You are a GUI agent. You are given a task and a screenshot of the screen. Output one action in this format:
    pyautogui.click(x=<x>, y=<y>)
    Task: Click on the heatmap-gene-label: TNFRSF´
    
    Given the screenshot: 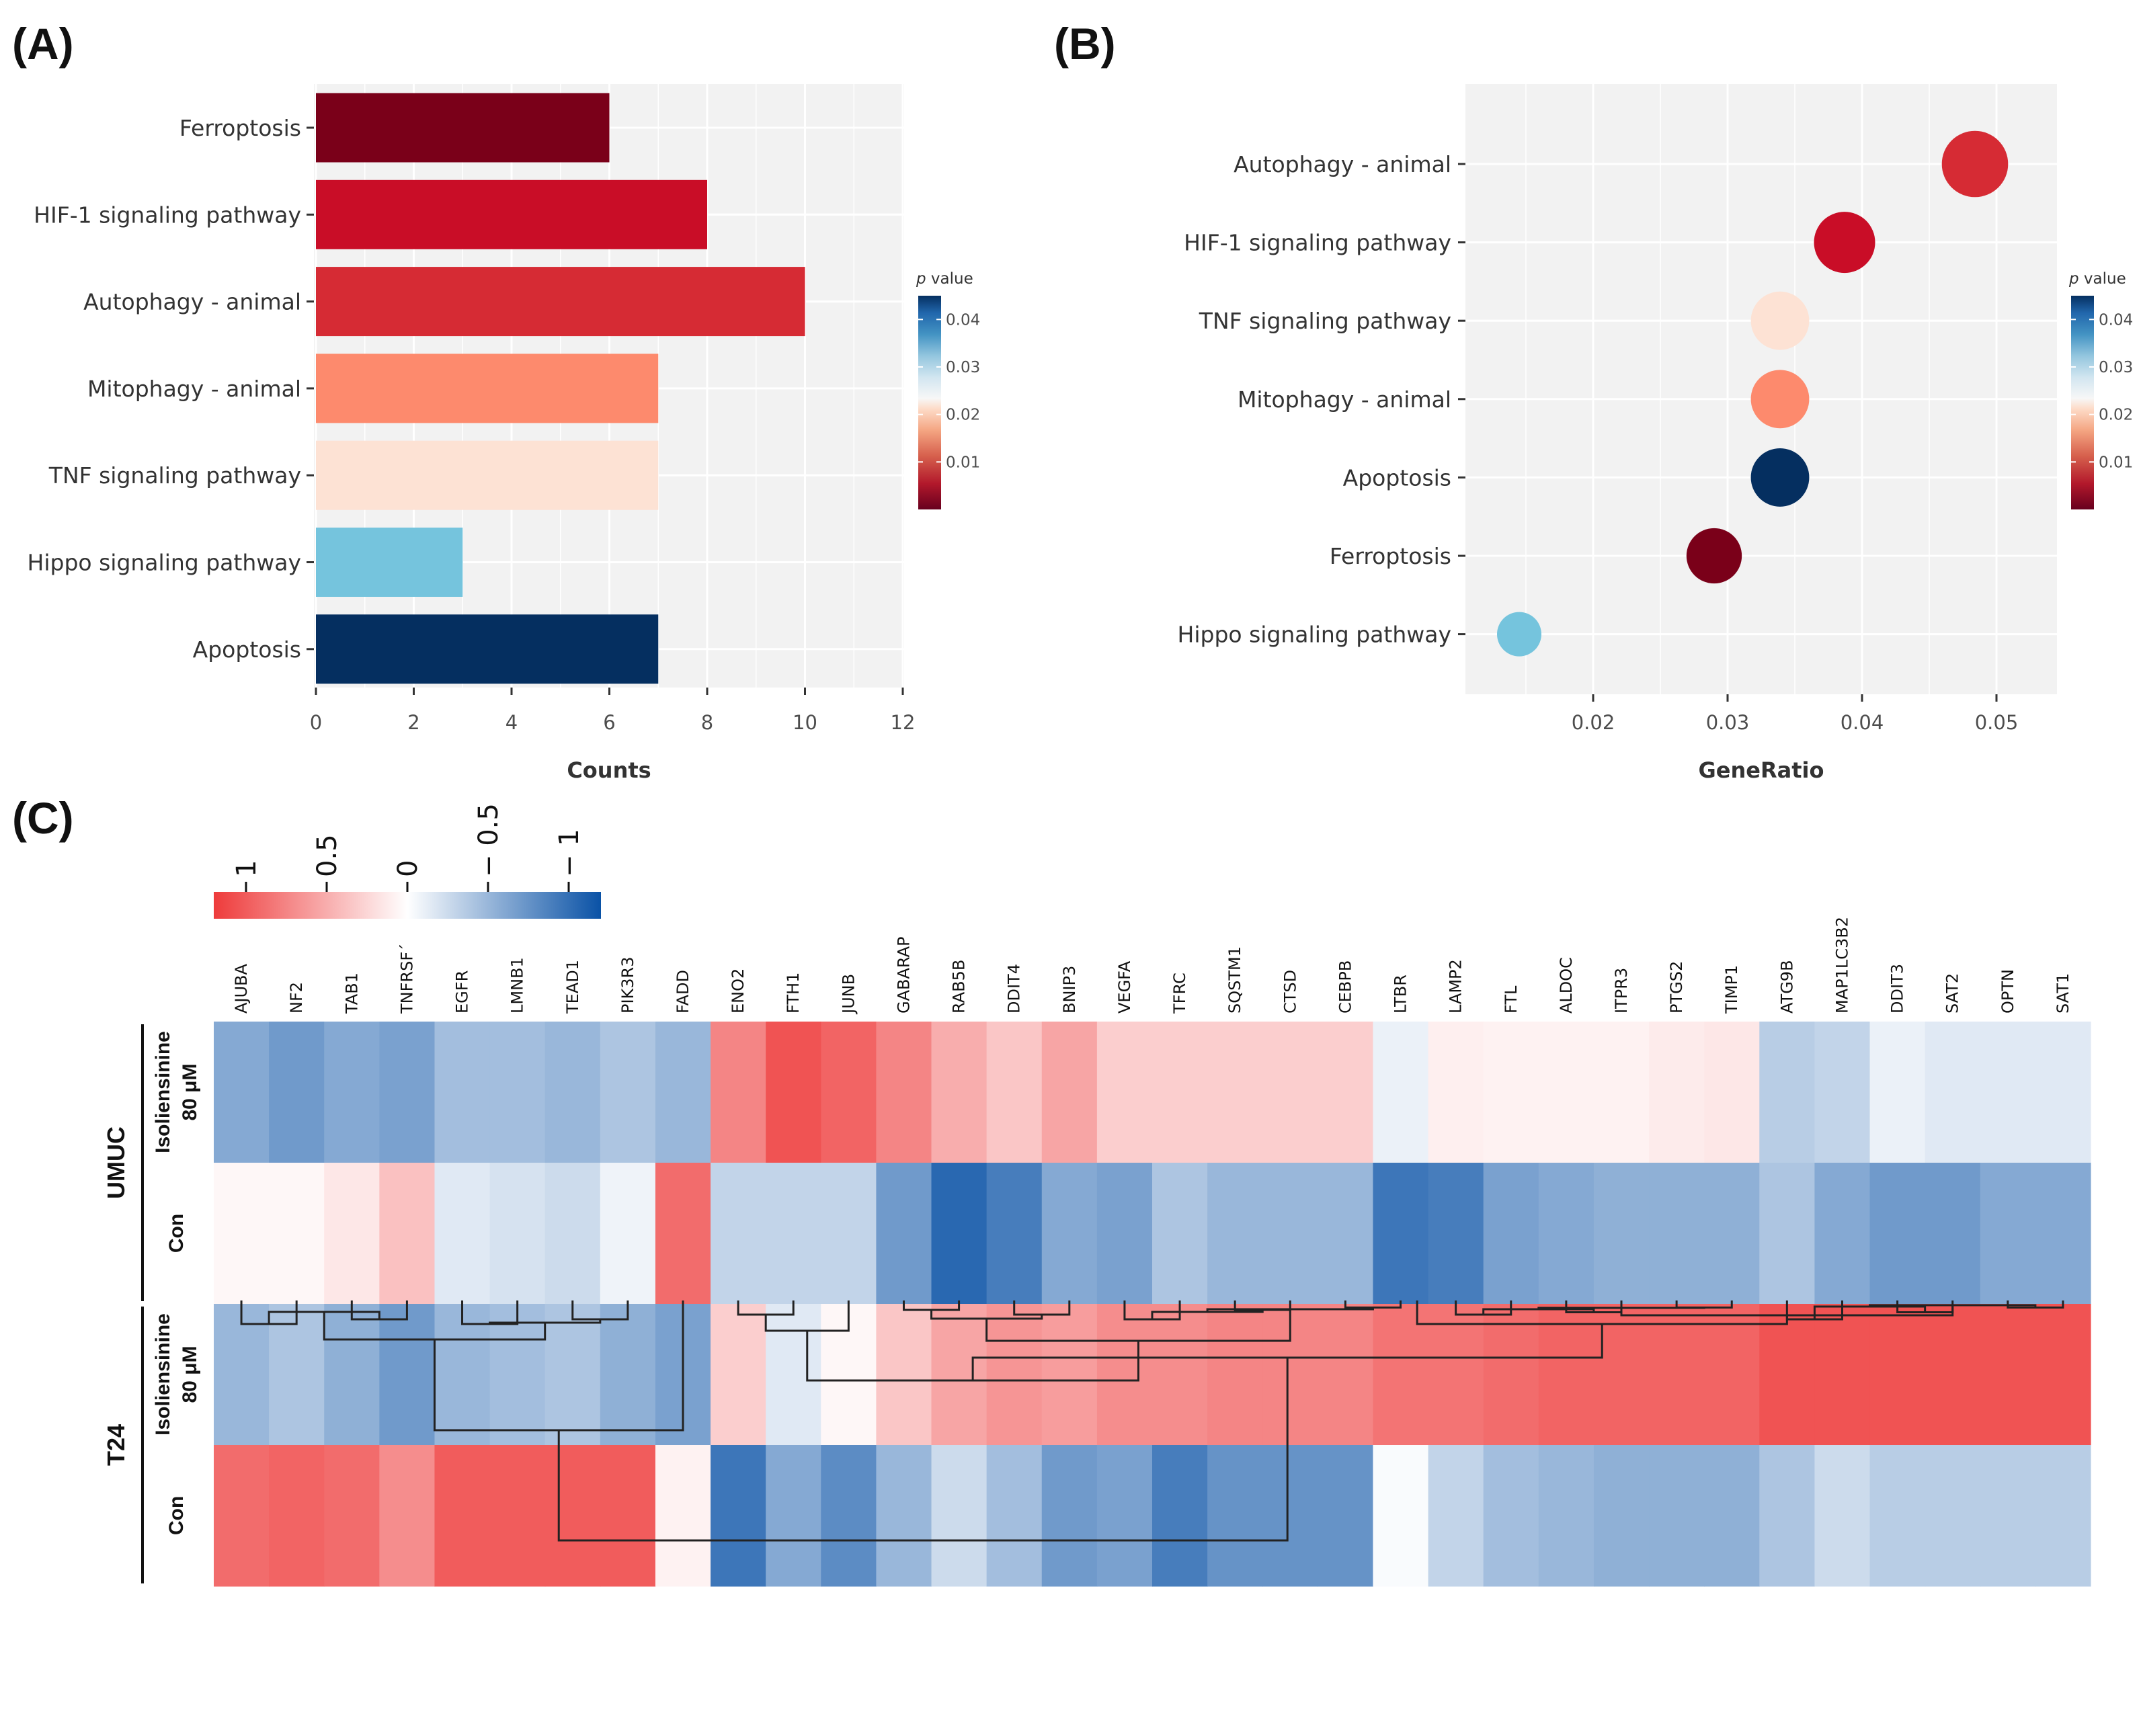 What is the action you would take?
    pyautogui.click(x=407, y=979)
    